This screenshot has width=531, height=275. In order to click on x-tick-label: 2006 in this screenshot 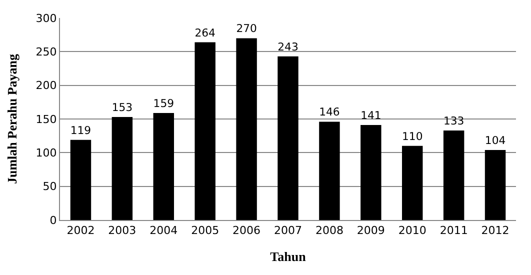, I will do `click(246, 231)`.